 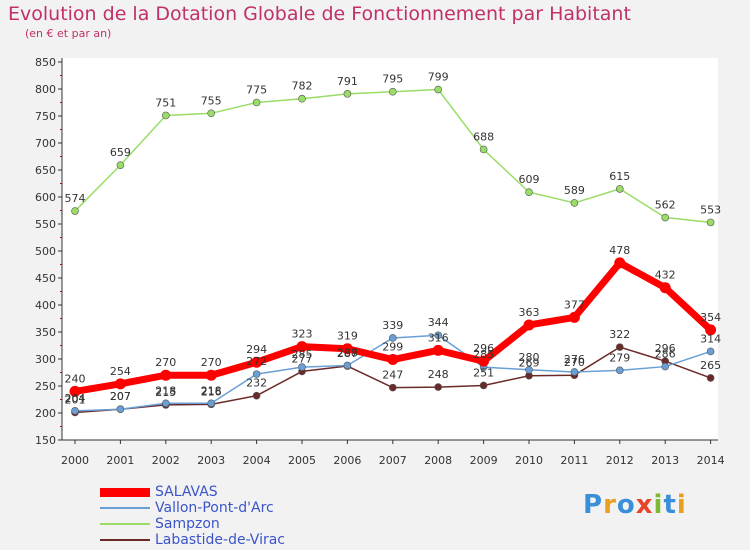 I want to click on data-label-labastide-de-virac: 248, so click(x=438, y=374).